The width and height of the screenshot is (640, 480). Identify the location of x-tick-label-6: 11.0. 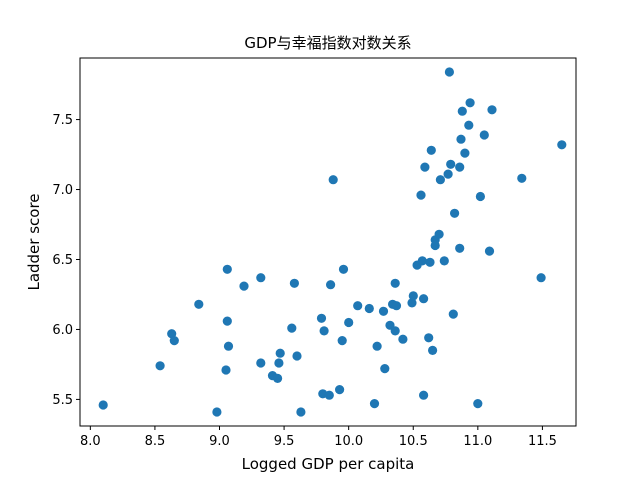
(477, 441).